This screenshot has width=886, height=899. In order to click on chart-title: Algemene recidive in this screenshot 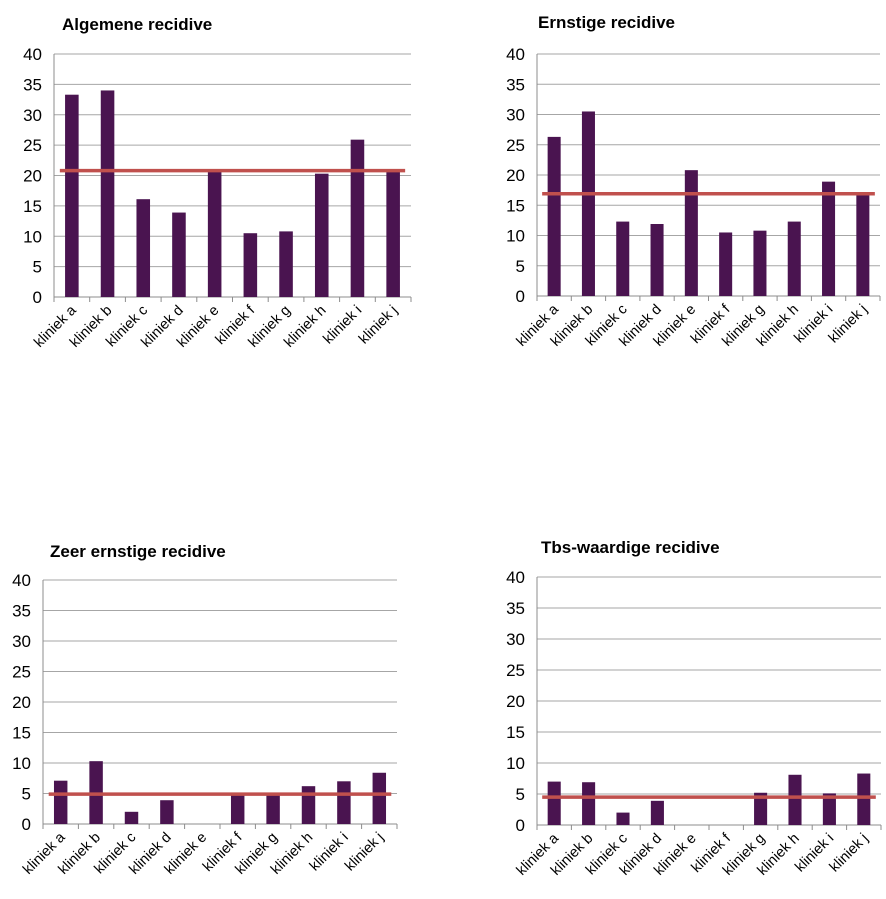, I will do `click(137, 24)`.